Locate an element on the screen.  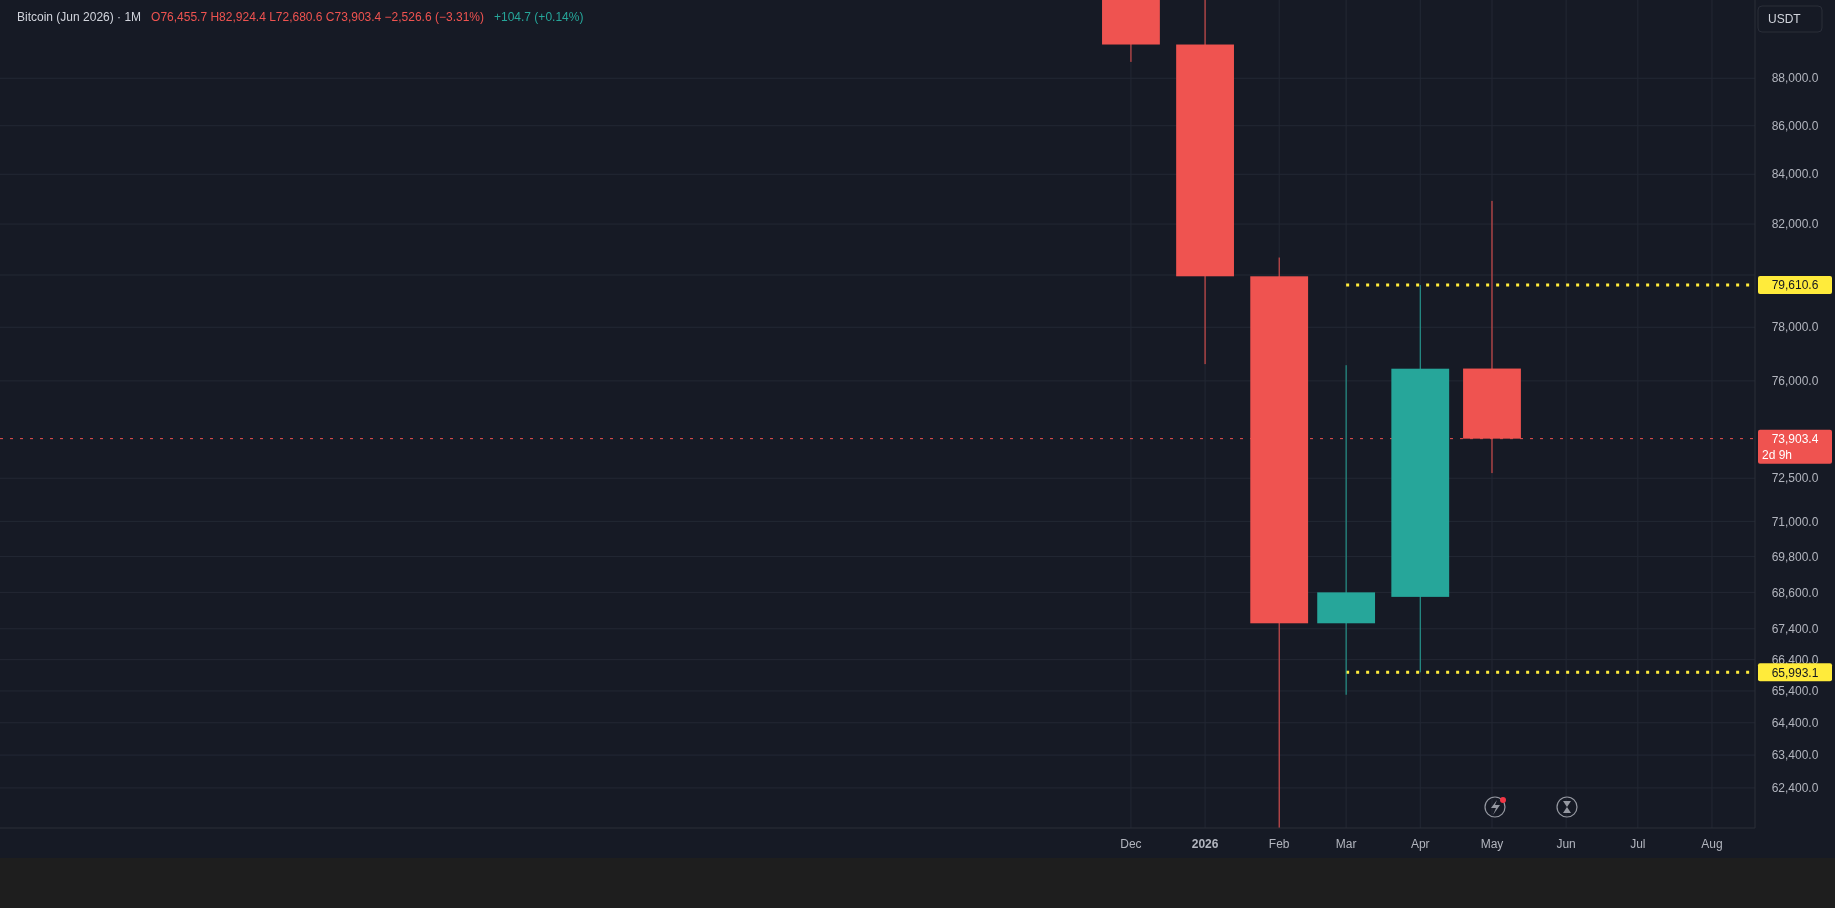
text: Bitcoin (Jun 2026) · 1M is located at coordinates (79, 17).